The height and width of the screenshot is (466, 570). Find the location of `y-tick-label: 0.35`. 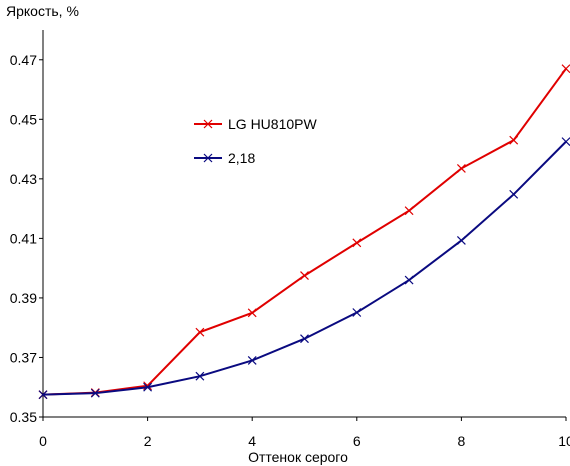

y-tick-label: 0.35 is located at coordinates (23, 417).